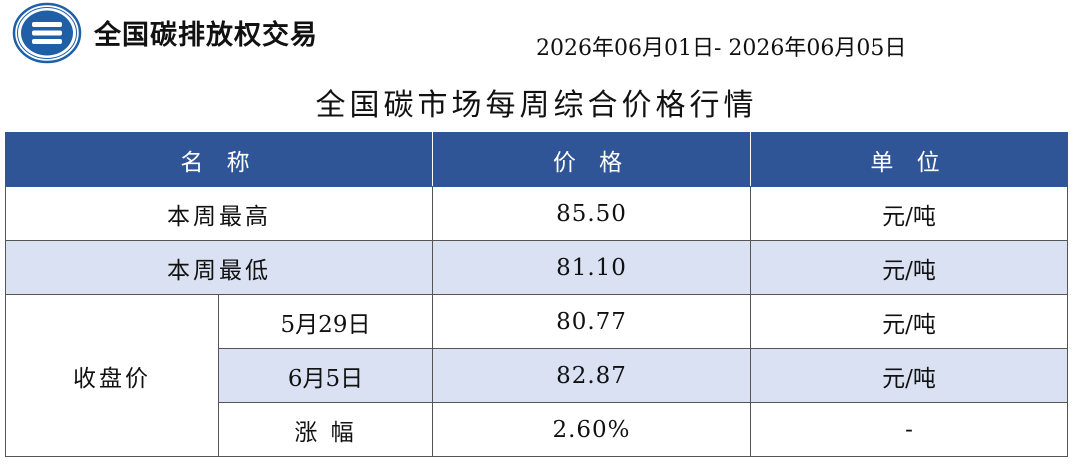 This screenshot has width=1073, height=472. Describe the element at coordinates (817, 48) in the screenshot. I see `date-end: 2026年06月05日` at that location.